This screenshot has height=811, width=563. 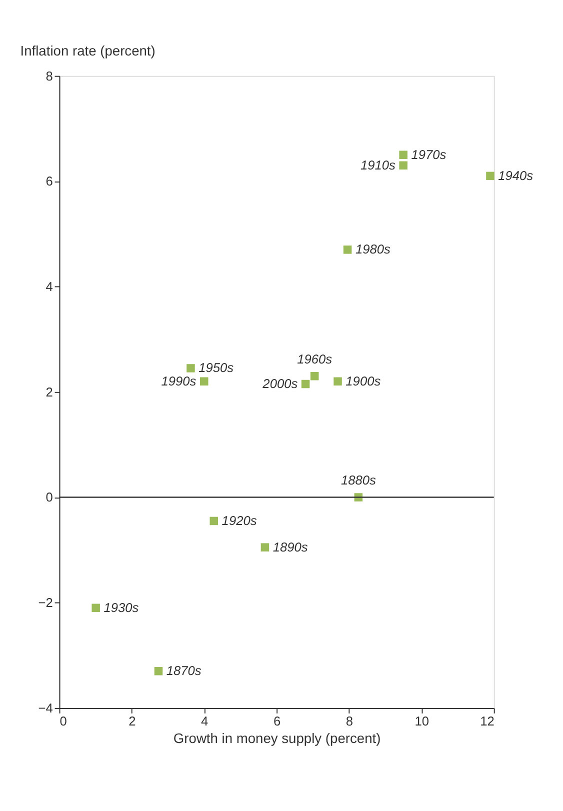 What do you see at coordinates (63, 720) in the screenshot?
I see `x-tick-label: 0` at bounding box center [63, 720].